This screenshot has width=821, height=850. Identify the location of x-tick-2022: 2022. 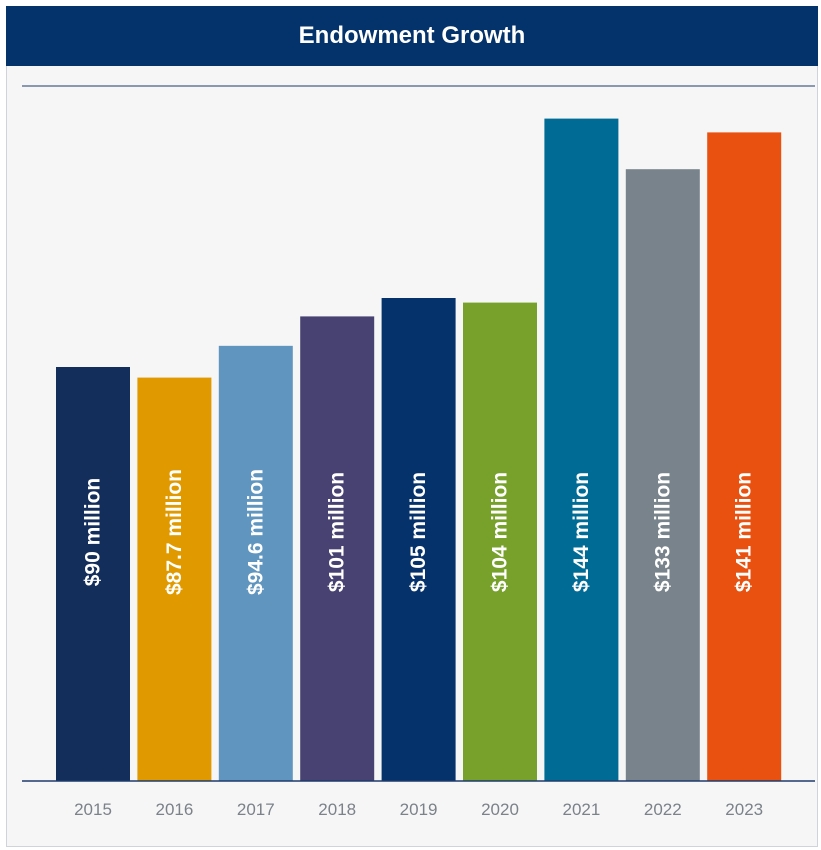
(663, 809).